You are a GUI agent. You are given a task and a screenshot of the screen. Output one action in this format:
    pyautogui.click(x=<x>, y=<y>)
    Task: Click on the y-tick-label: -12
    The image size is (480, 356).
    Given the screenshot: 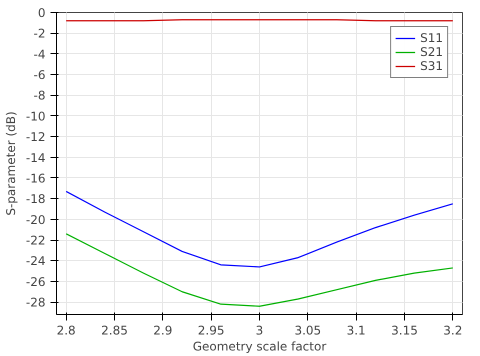 What is the action you would take?
    pyautogui.click(x=36, y=137)
    